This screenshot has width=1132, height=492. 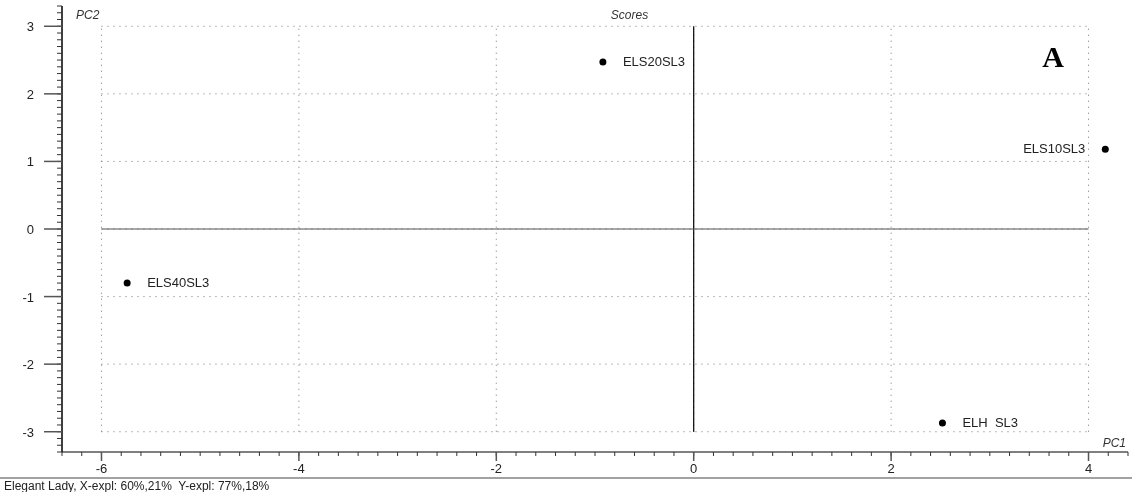 What do you see at coordinates (28, 432) in the screenshot?
I see `y-tick-label: -3` at bounding box center [28, 432].